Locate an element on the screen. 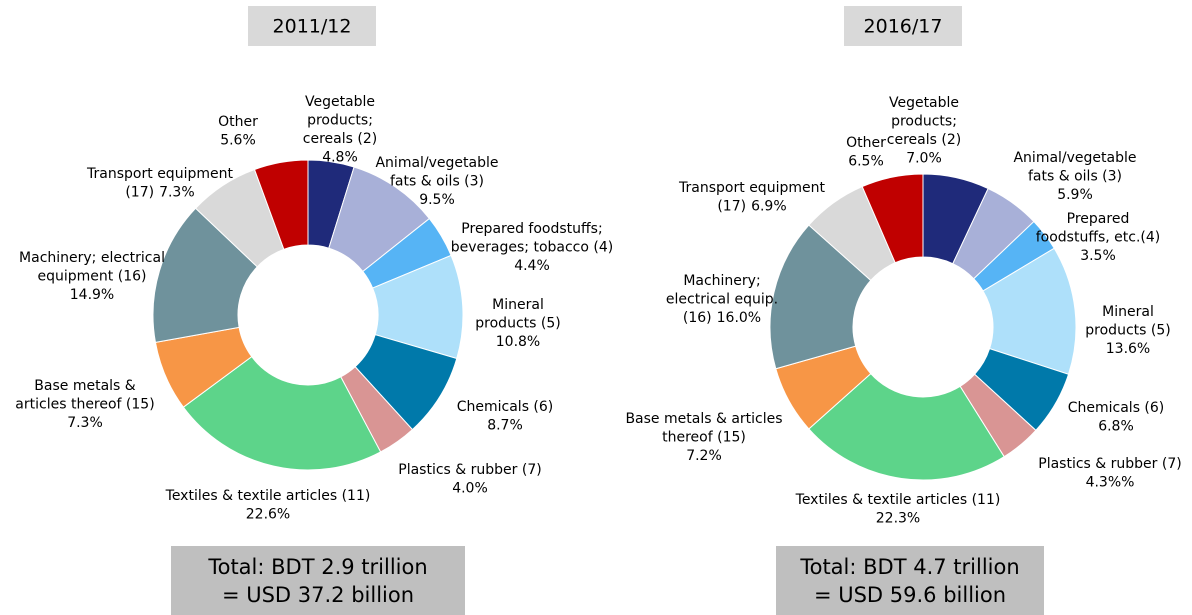 The width and height of the screenshot is (1192, 615). value-label: 7.0% is located at coordinates (924, 159).